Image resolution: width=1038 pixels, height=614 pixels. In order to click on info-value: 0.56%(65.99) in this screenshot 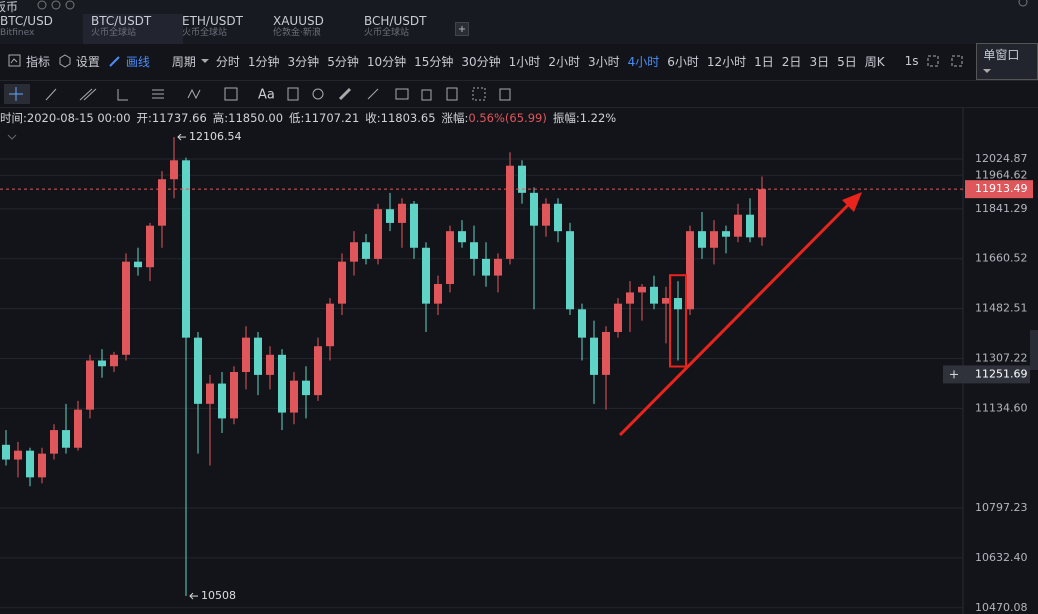, I will do `click(507, 118)`.